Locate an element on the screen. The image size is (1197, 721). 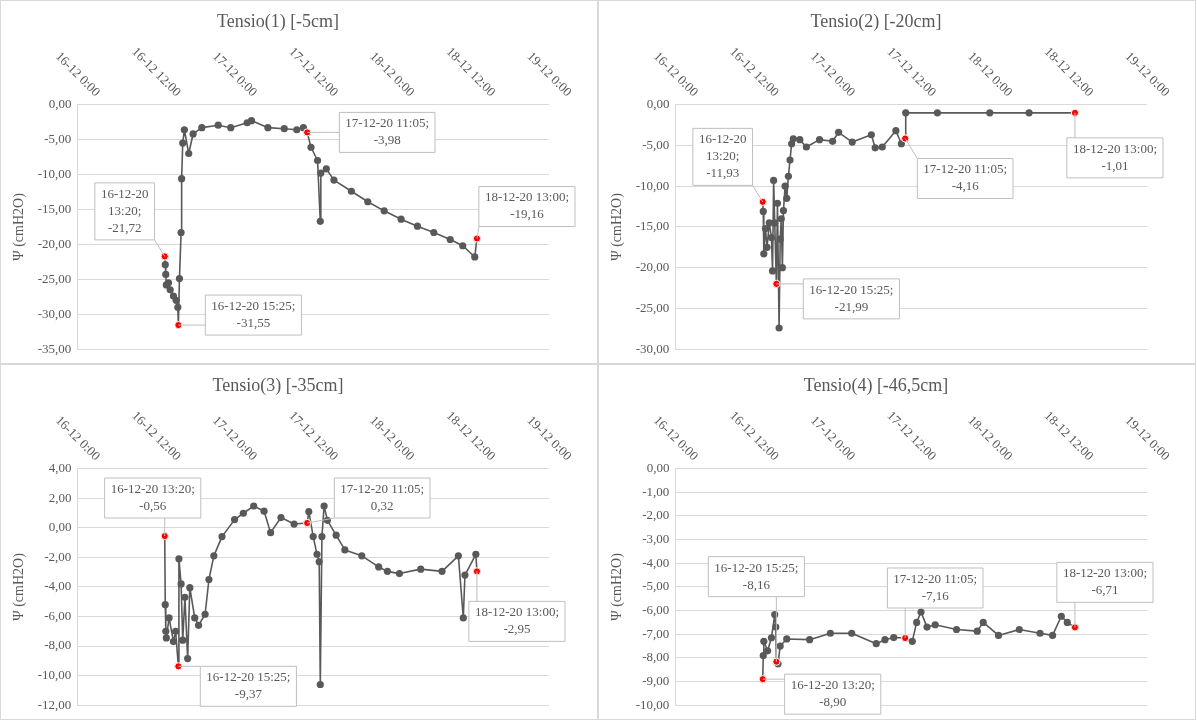
y-tick-label: -7,00 is located at coordinates (656, 633).